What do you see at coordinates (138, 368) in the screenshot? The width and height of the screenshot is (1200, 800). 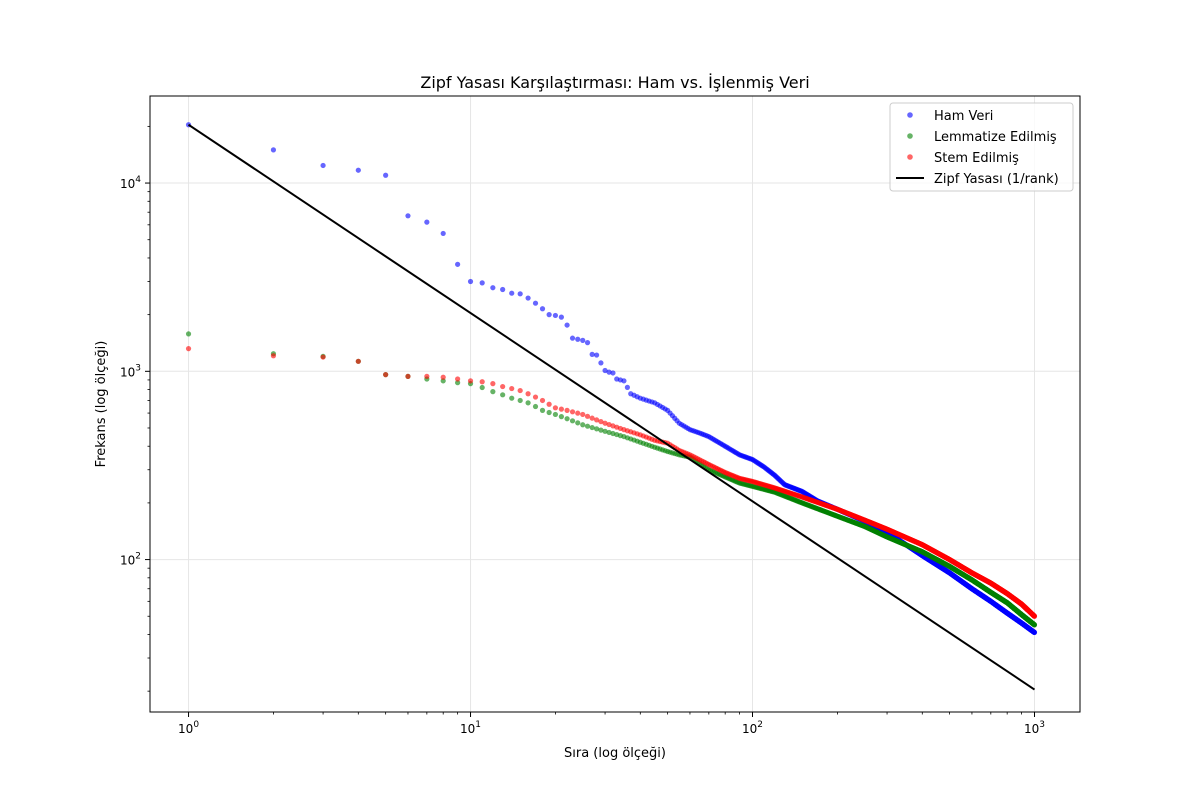 I see `y-tick-exponent: 3` at bounding box center [138, 368].